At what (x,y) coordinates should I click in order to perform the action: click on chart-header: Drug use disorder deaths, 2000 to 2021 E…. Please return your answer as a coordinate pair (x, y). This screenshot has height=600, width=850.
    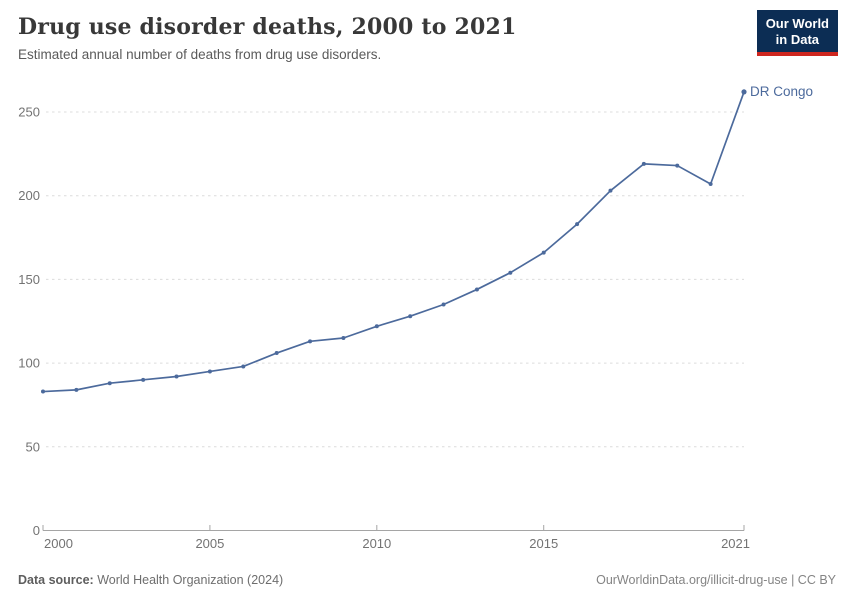
    Looking at the image, I should click on (425, 31).